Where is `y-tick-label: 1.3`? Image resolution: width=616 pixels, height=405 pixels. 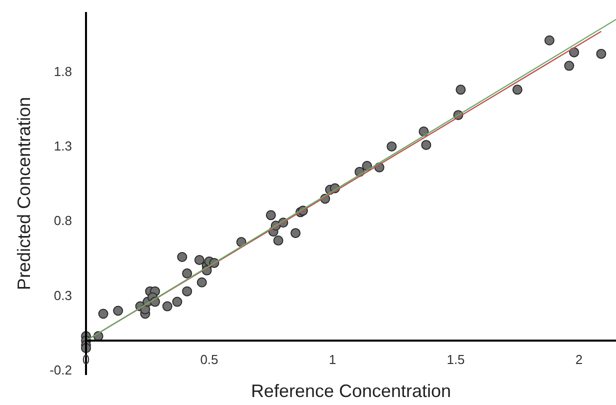
y-tick-label: 1.3 is located at coordinates (63, 146).